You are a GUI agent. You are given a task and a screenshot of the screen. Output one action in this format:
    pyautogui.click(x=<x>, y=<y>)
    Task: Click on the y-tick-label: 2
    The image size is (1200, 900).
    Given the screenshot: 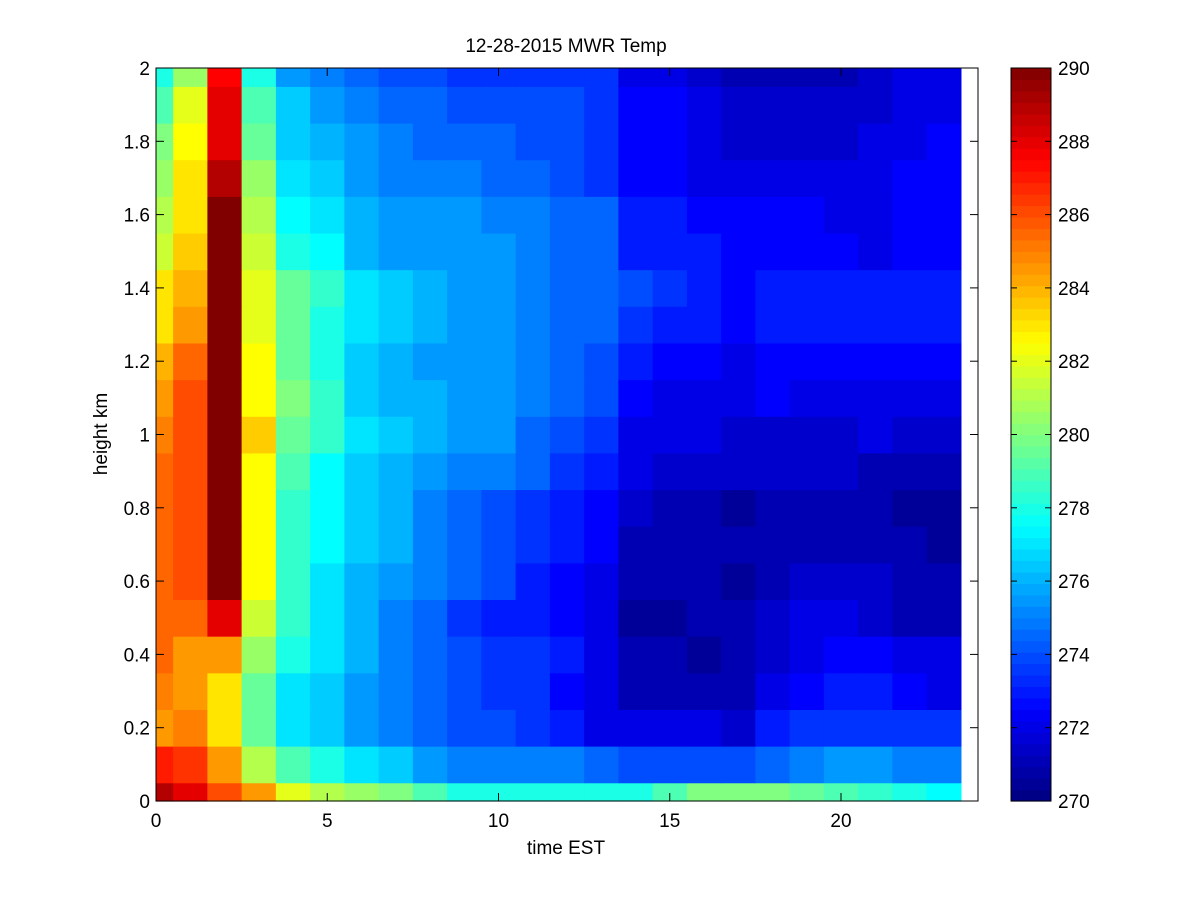 What is the action you would take?
    pyautogui.click(x=144, y=69)
    